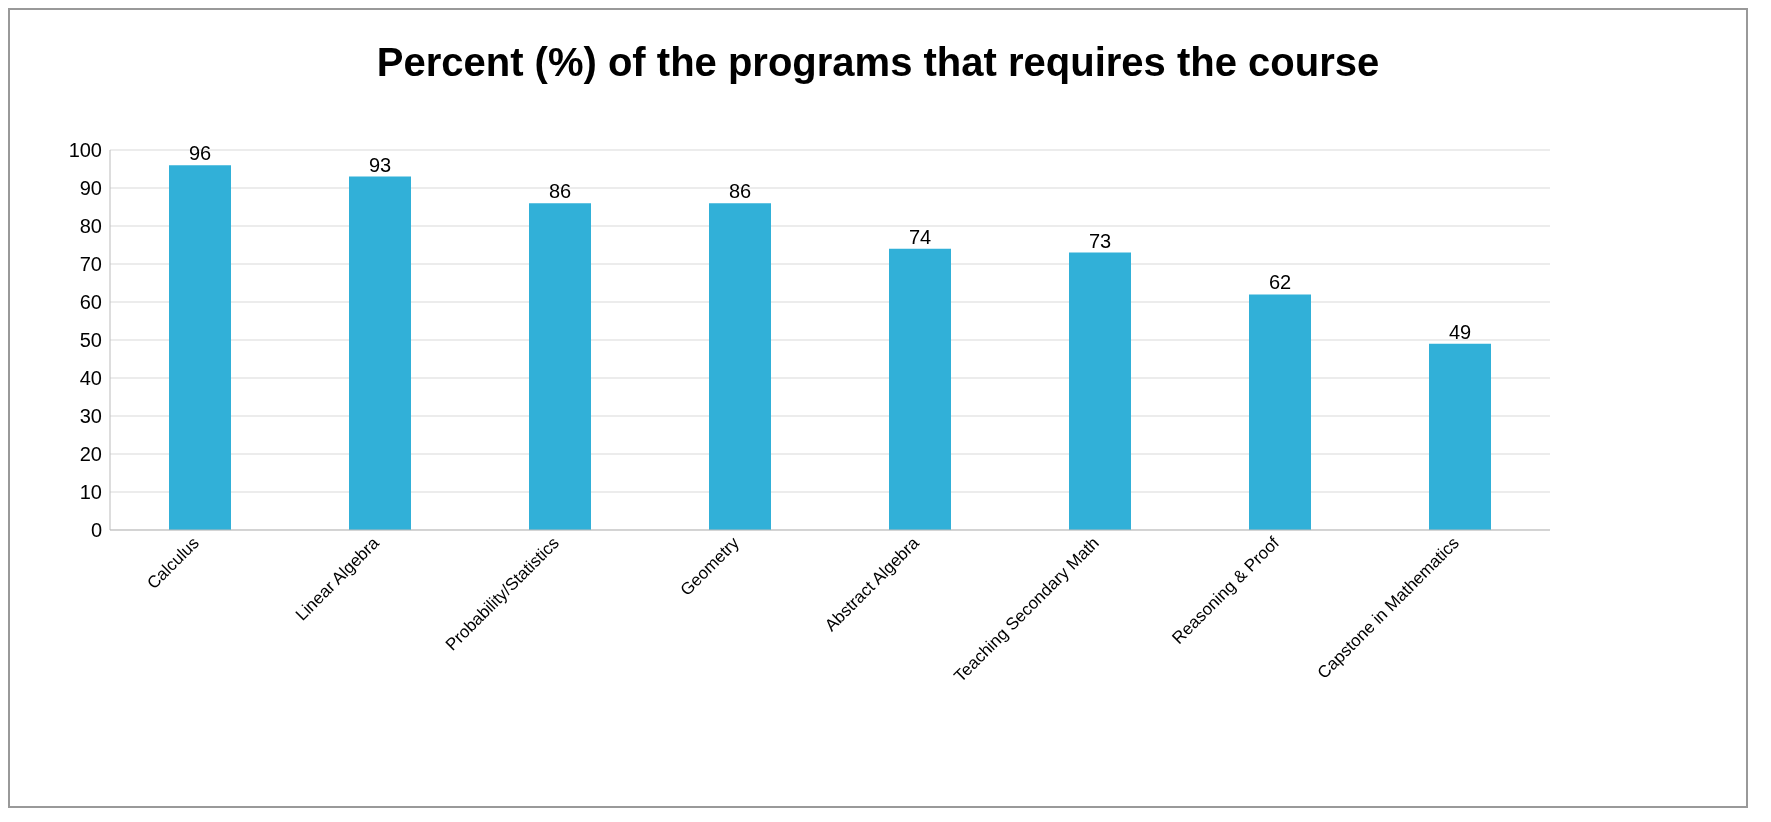 The image size is (1771, 822). What do you see at coordinates (90, 492) in the screenshot?
I see `y-tick-label: 10` at bounding box center [90, 492].